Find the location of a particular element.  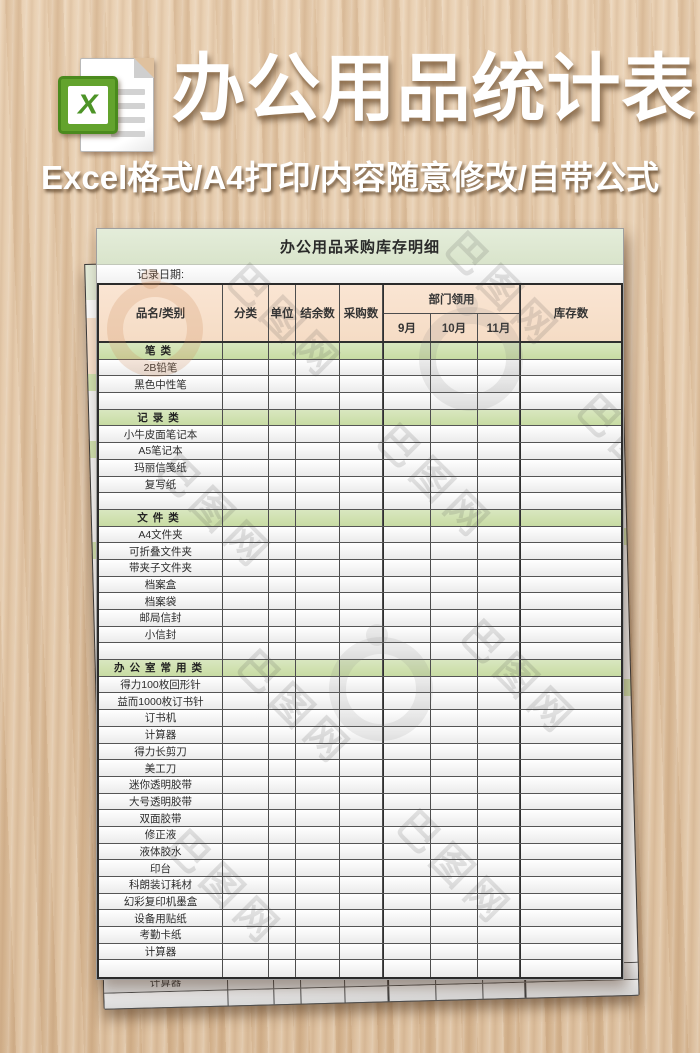

name-cell is located at coordinates (161, 401).